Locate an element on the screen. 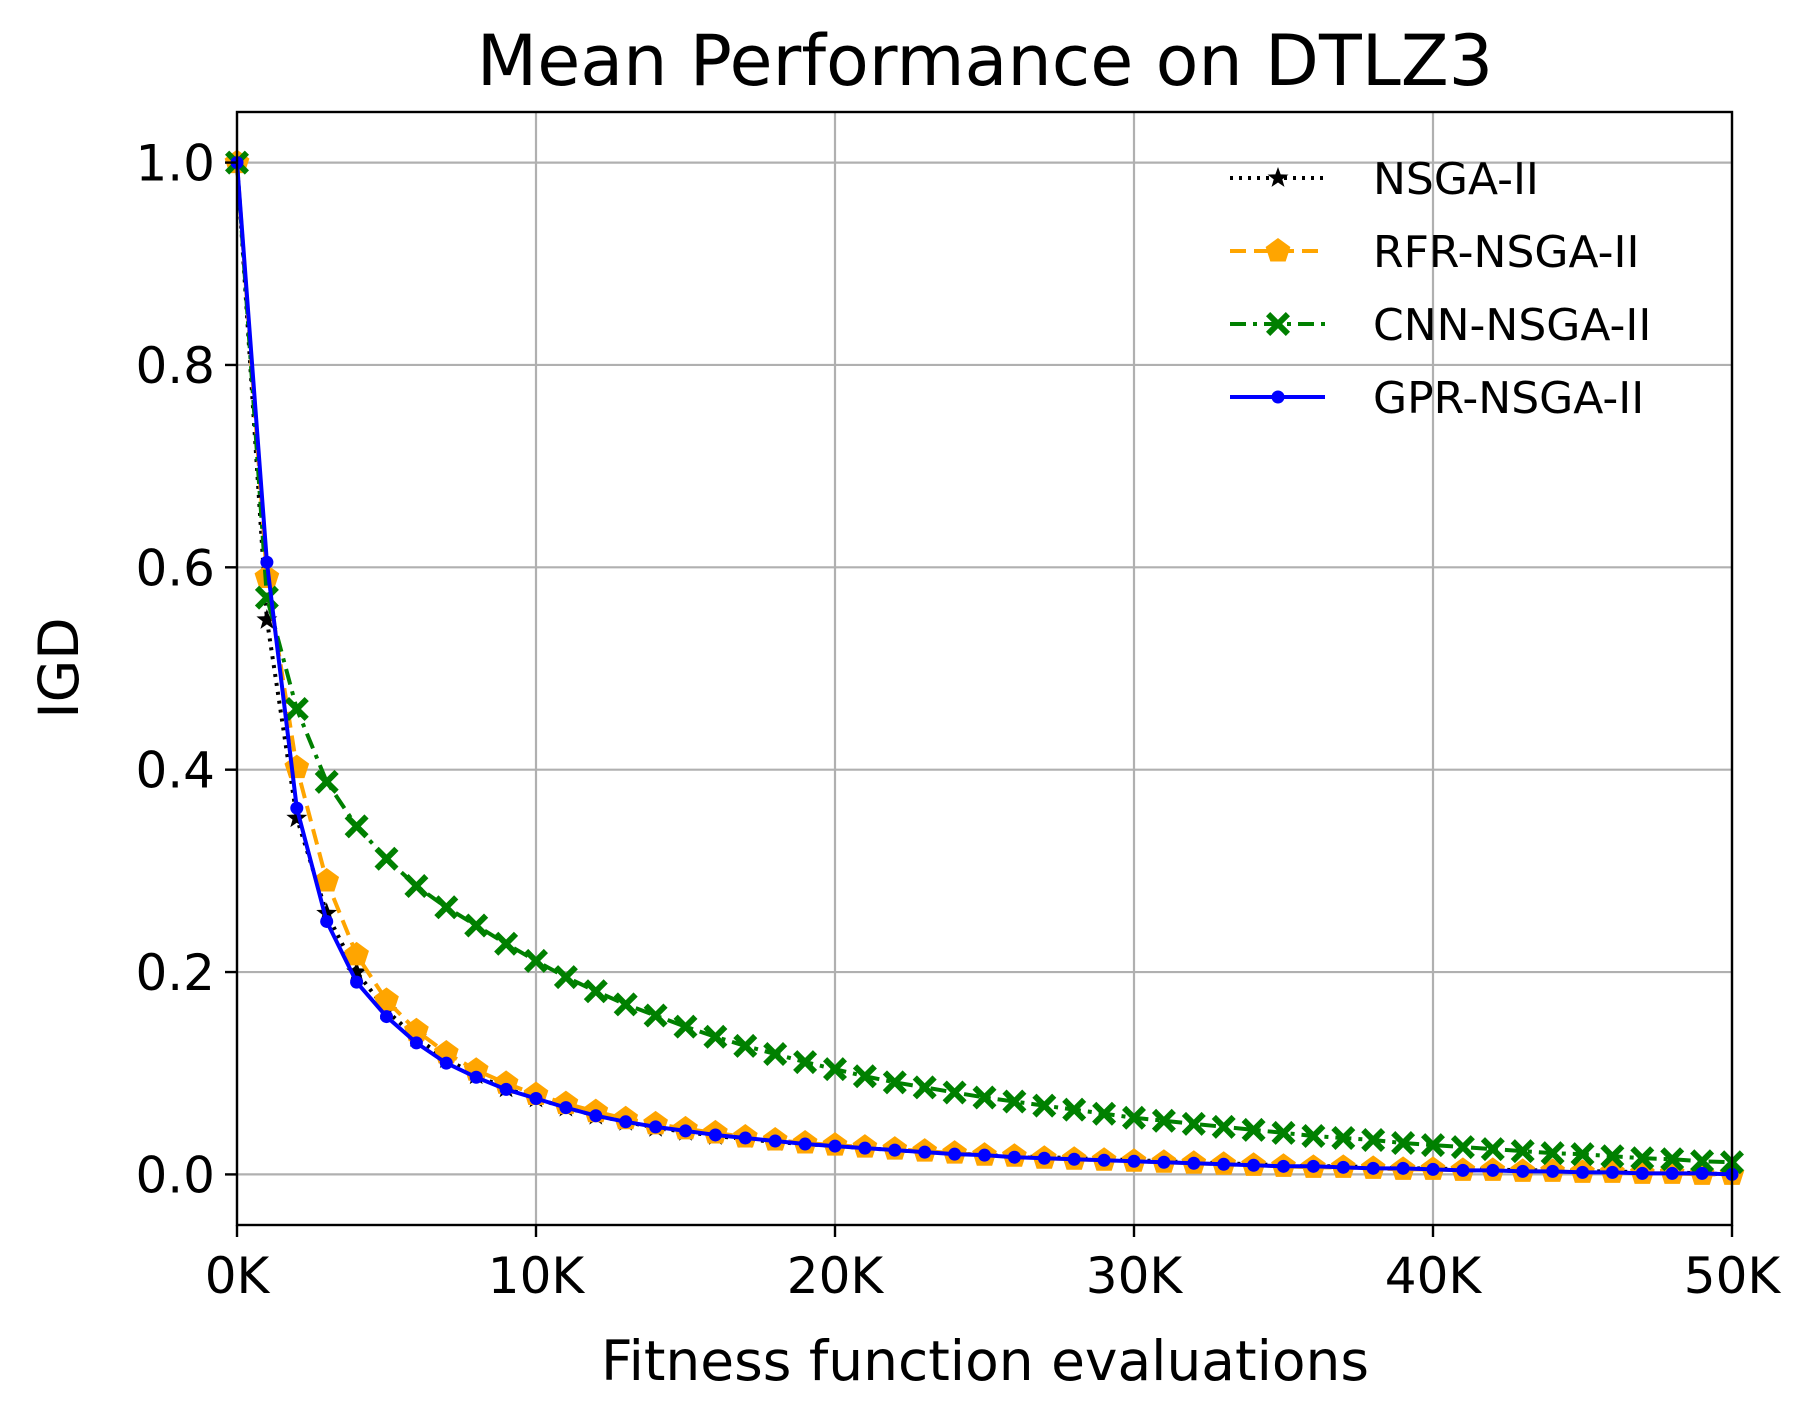 Image resolution: width=1813 pixels, height=1416 pixels. legend-item-gpr-nsga-ii: GPR-NSGA-II is located at coordinates (1437, 398).